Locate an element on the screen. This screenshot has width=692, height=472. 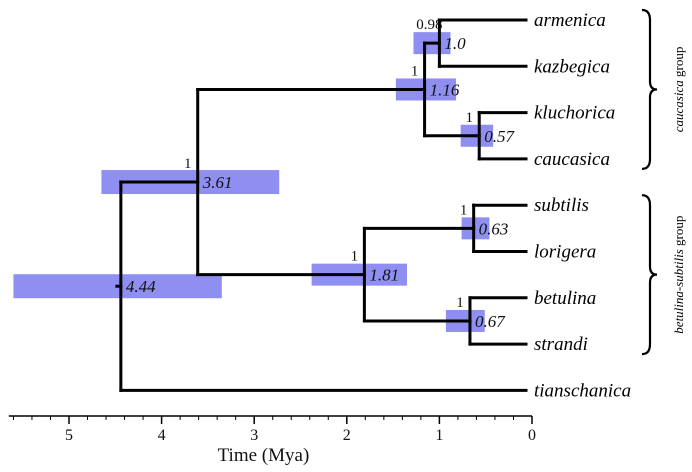
taxon-label: kluchorica is located at coordinates (574, 113).